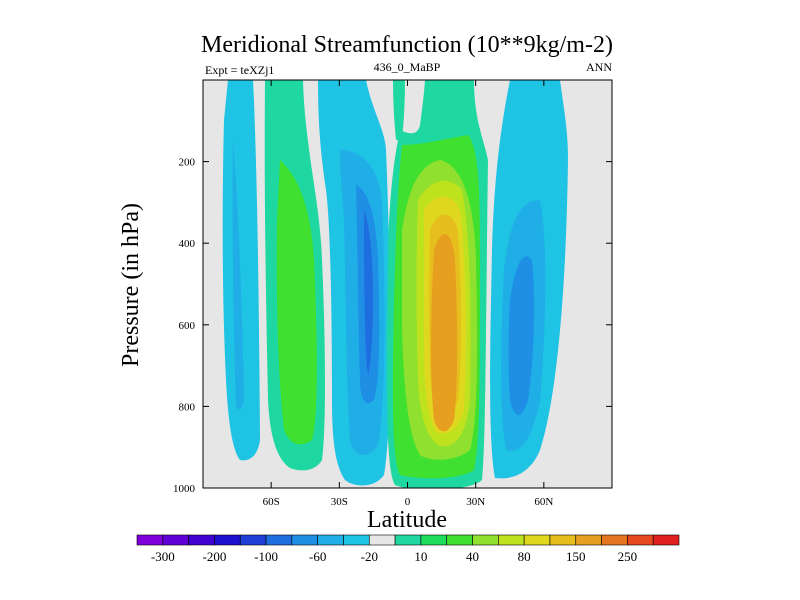  What do you see at coordinates (472, 556) in the screenshot?
I see `colorbar-label: 40` at bounding box center [472, 556].